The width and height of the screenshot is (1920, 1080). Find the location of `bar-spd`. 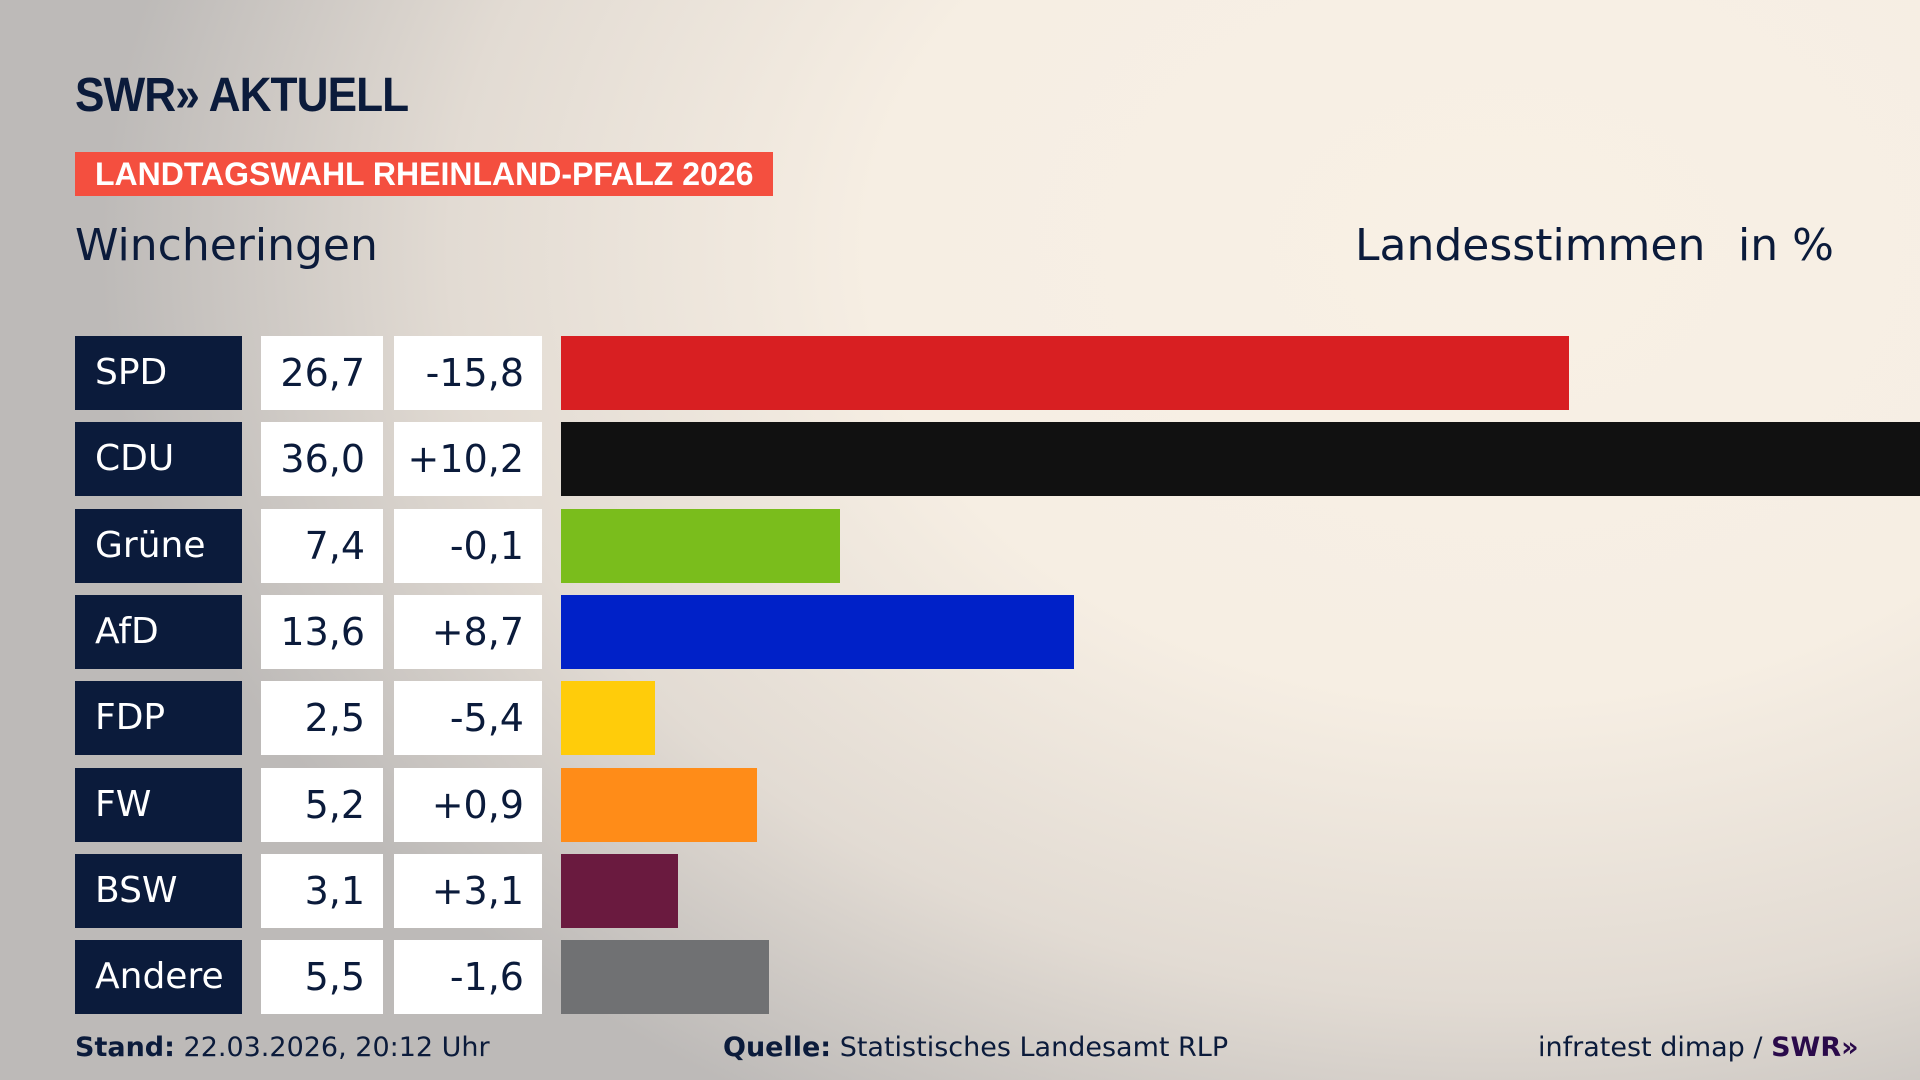

bar-spd is located at coordinates (1065, 373).